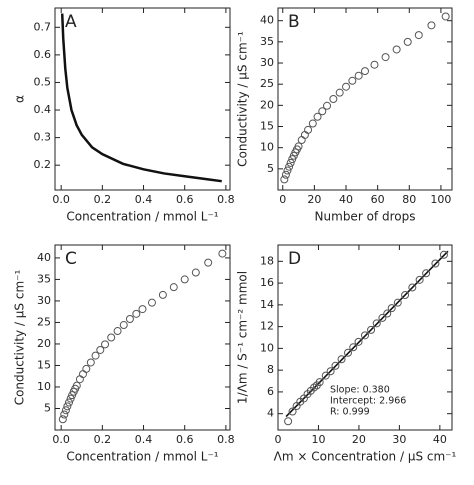 Image resolution: width=474 pixels, height=485 pixels. What do you see at coordinates (243, 337) in the screenshot?
I see `y-axis-label: 1/Λm / S⁻¹ cm⁻² mmol` at bounding box center [243, 337].